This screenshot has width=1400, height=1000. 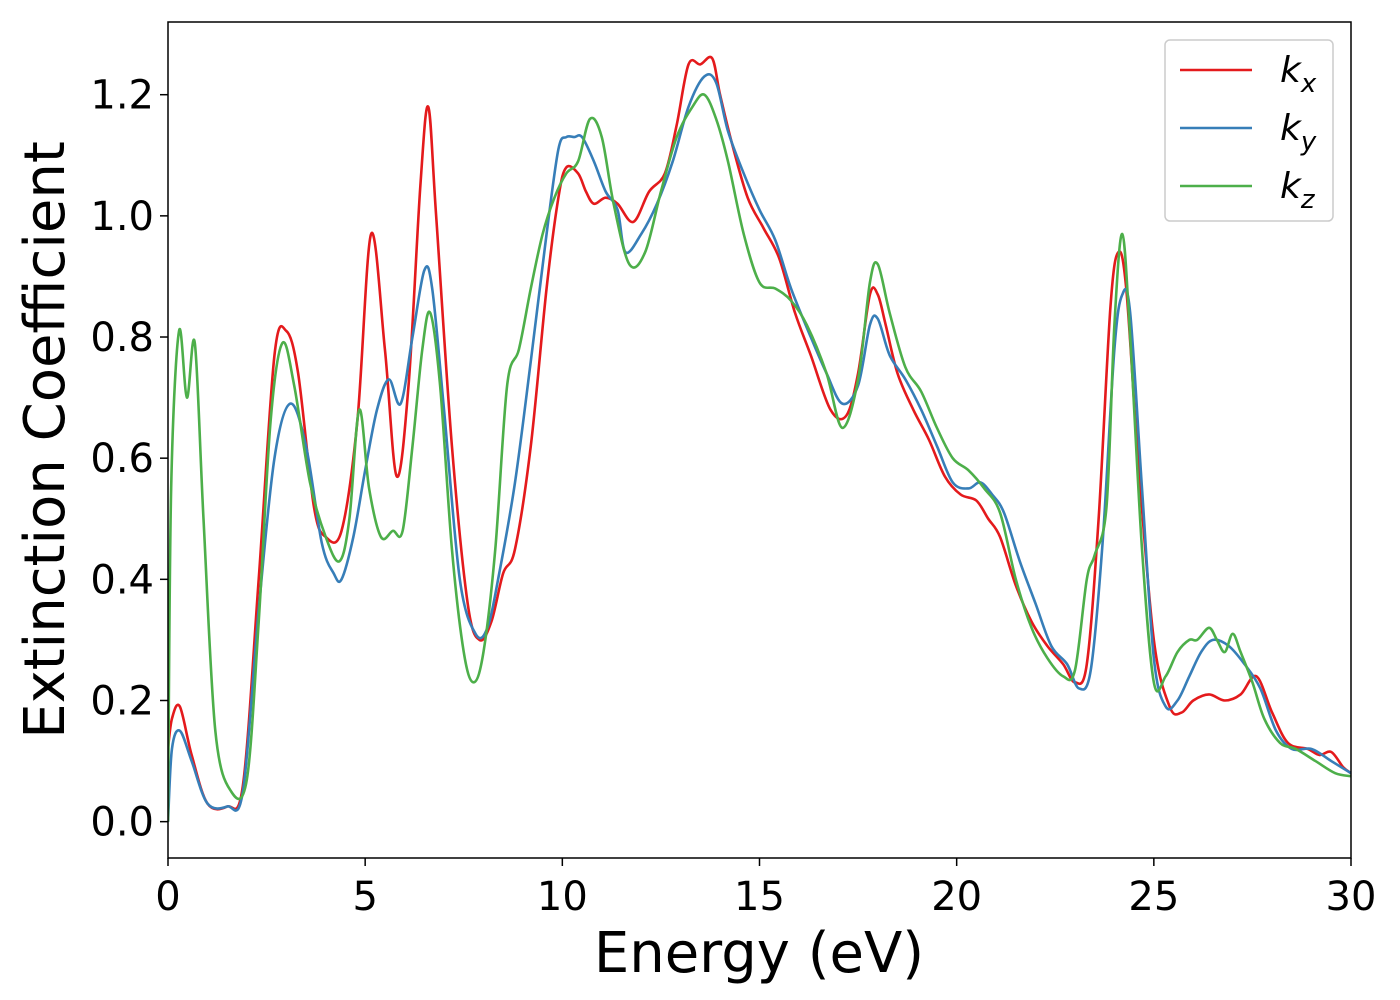 What do you see at coordinates (1249, 130) in the screenshot?
I see `legend-box` at bounding box center [1249, 130].